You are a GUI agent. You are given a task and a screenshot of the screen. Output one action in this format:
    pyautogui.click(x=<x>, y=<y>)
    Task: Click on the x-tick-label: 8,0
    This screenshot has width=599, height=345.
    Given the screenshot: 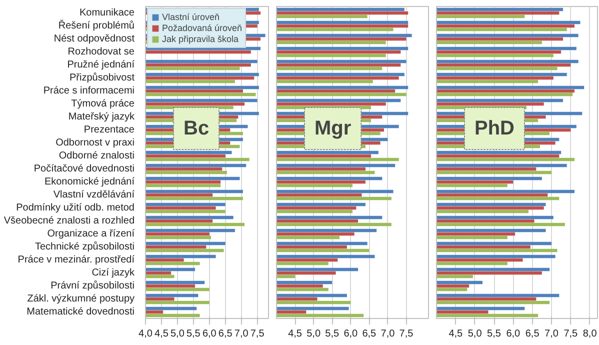 What is the action you would take?
    pyautogui.click(x=590, y=334)
    